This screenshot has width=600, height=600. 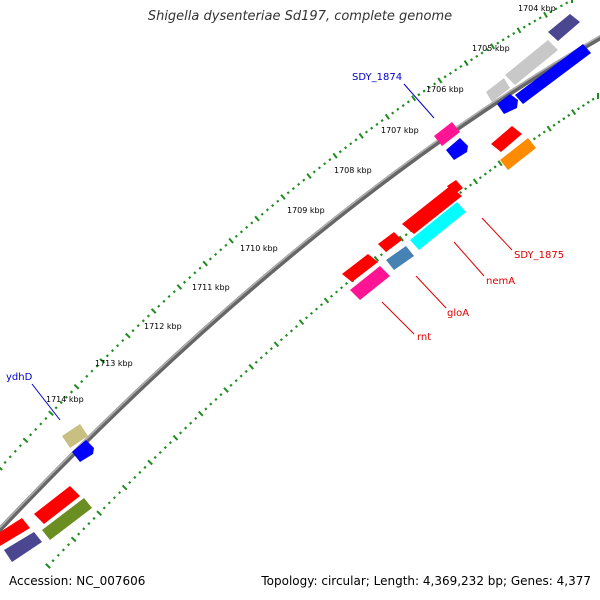 I want to click on gene-block-red-long, so click(x=432, y=210).